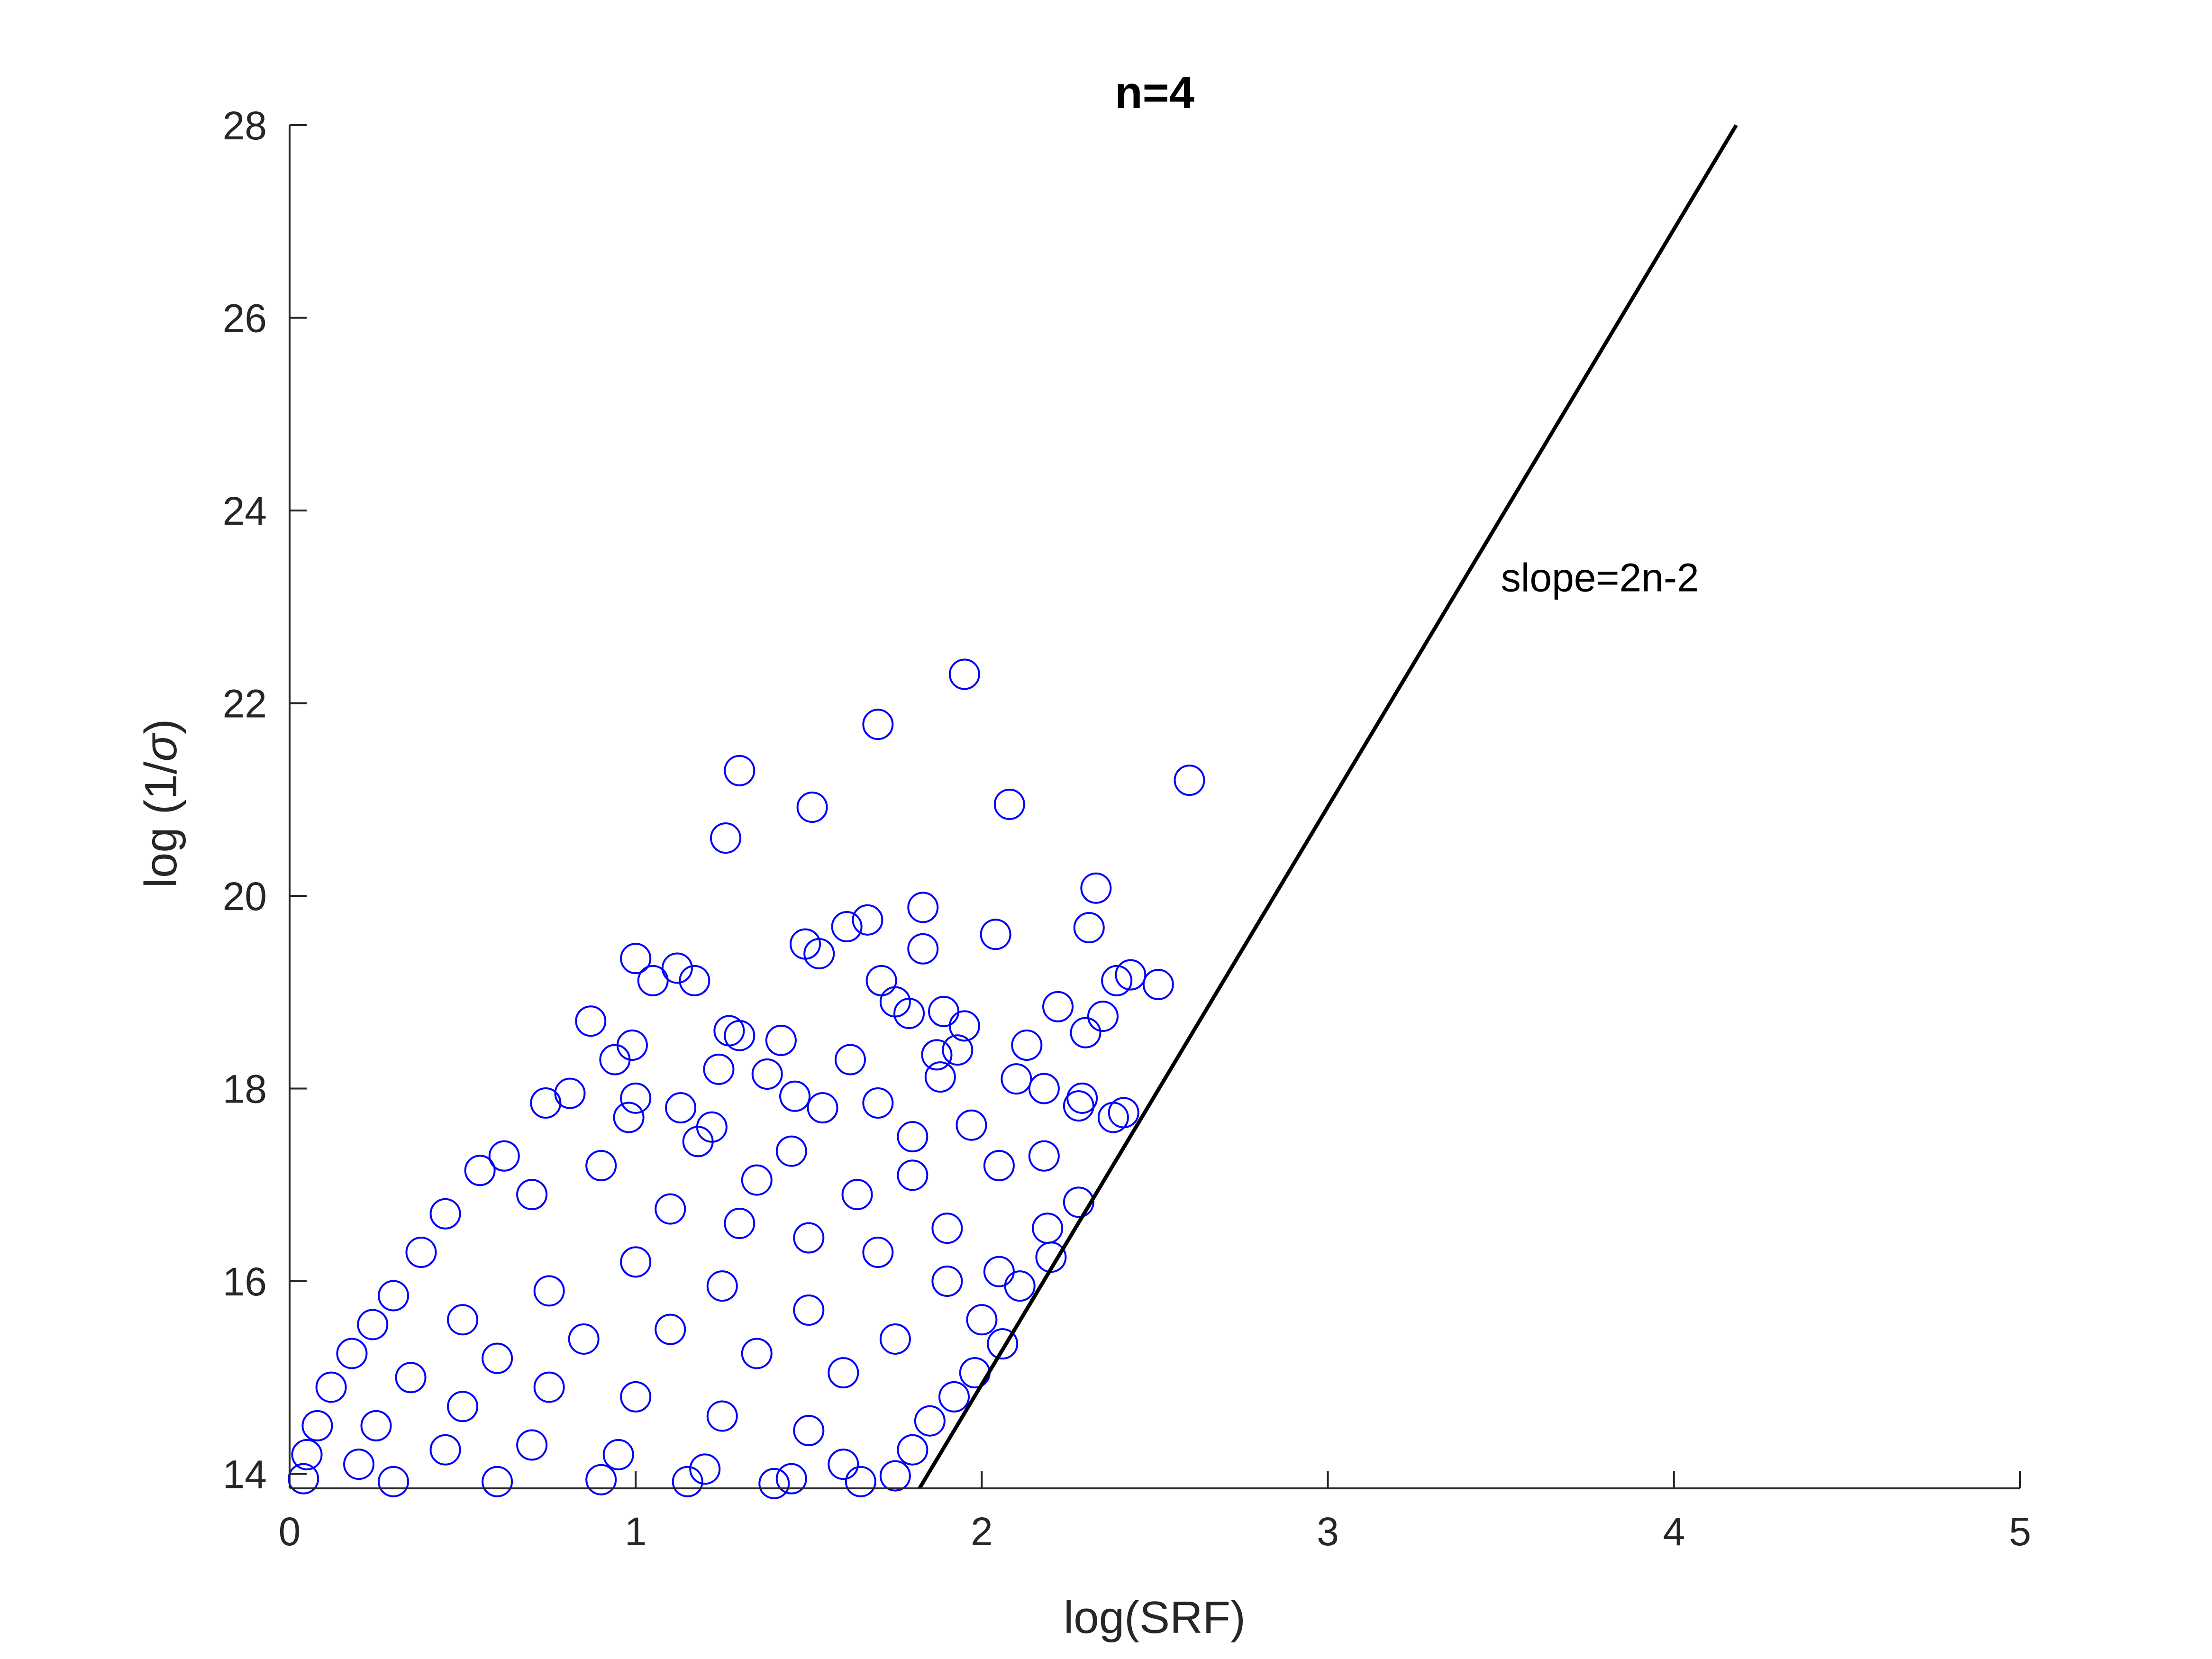 The width and height of the screenshot is (2212, 1659). Describe the element at coordinates (982, 1531) in the screenshot. I see `x-tick-label: 2` at that location.